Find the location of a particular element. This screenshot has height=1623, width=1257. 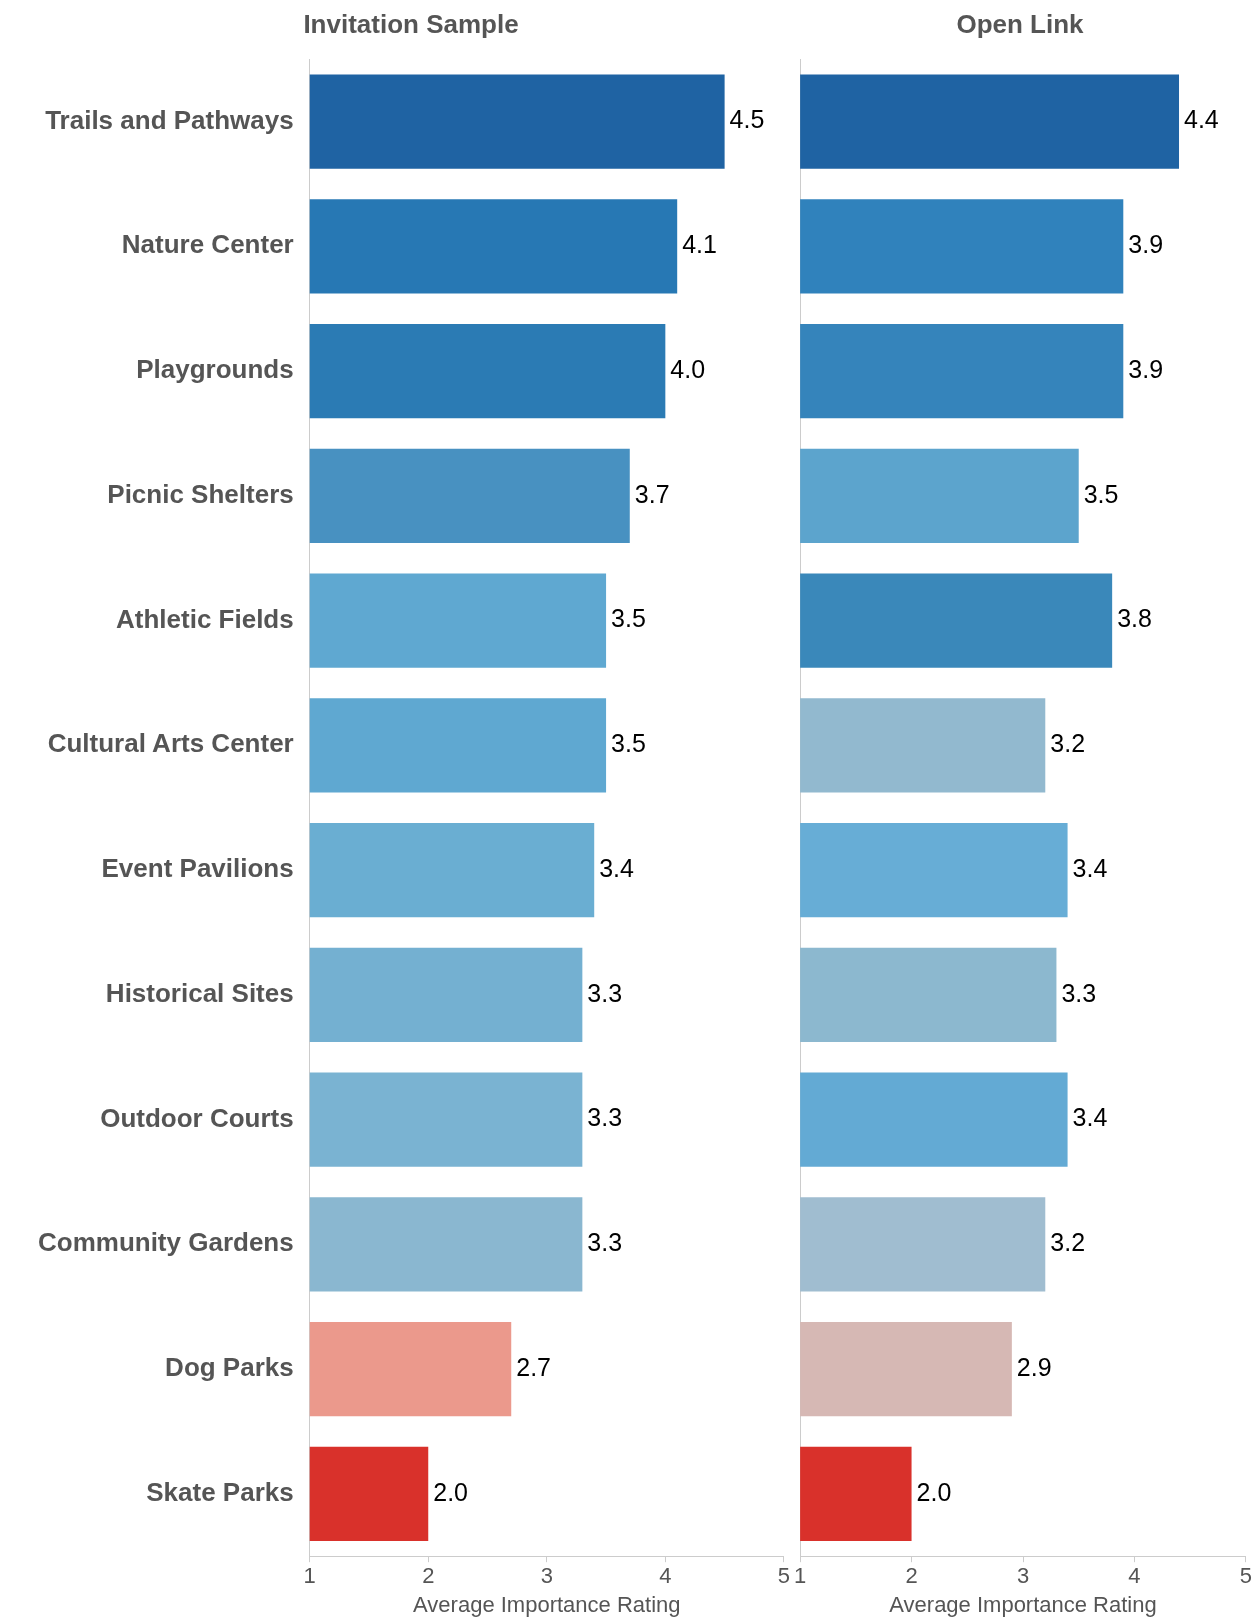

chart-title: Open Link is located at coordinates (1020, 23).